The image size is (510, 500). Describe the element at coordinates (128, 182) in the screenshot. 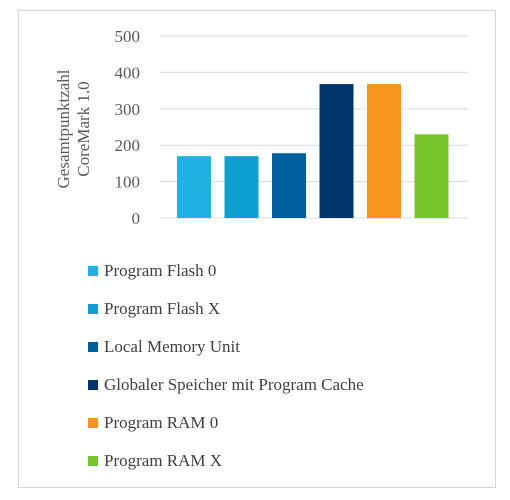

I see `y-tick-label: 100` at that location.